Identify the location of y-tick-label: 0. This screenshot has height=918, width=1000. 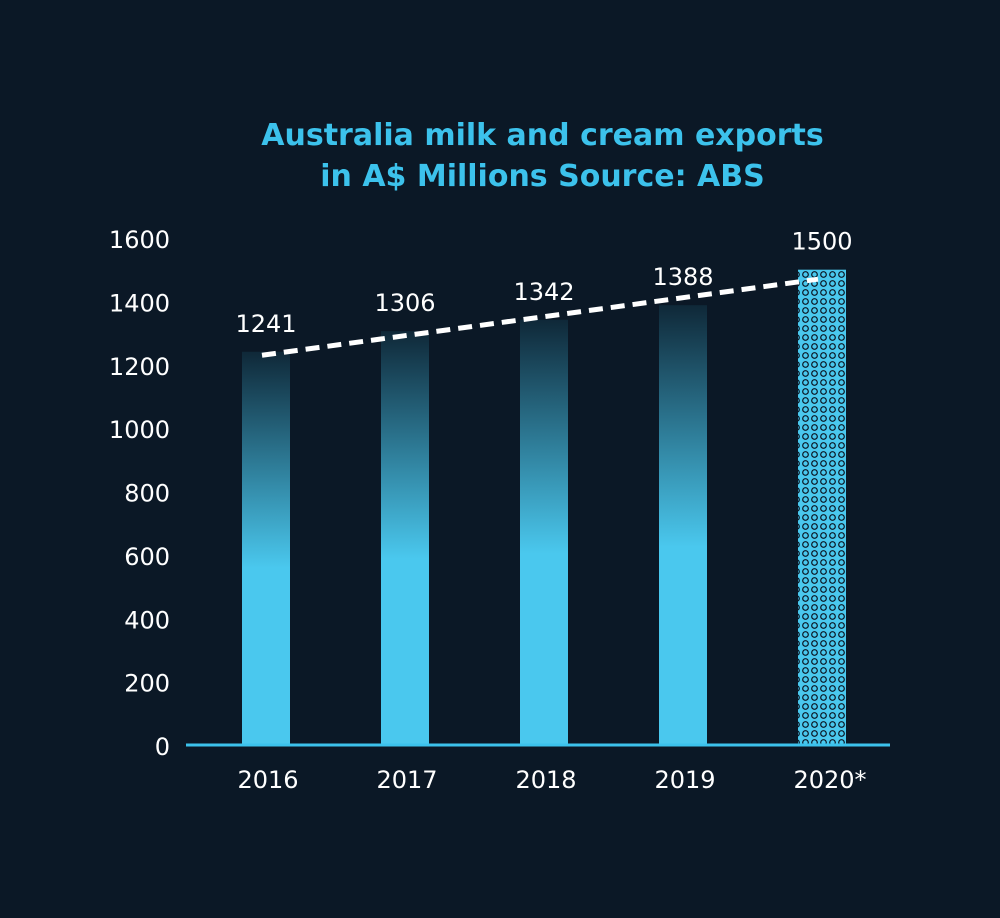
(162, 747).